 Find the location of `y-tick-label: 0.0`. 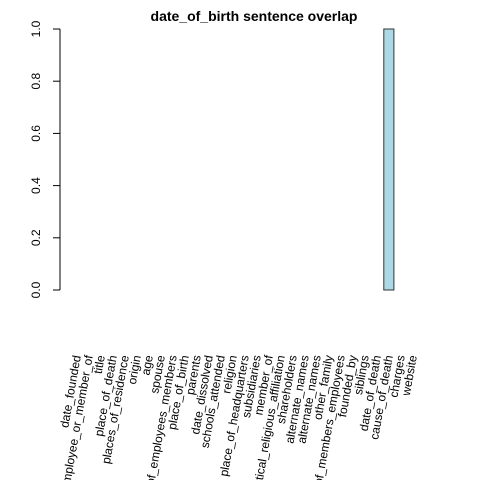

y-tick-label: 0.0 is located at coordinates (36, 289).